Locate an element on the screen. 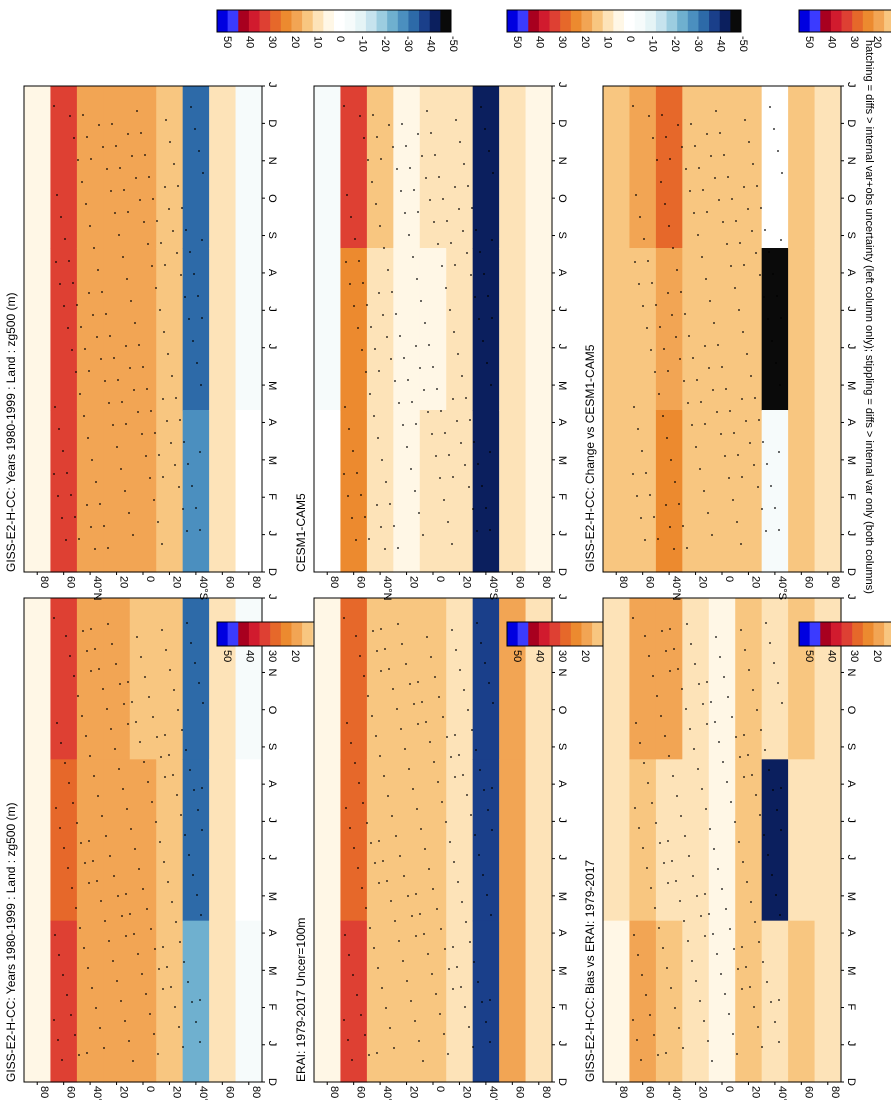  colorbar-label: 30 is located at coordinates (562, 42).